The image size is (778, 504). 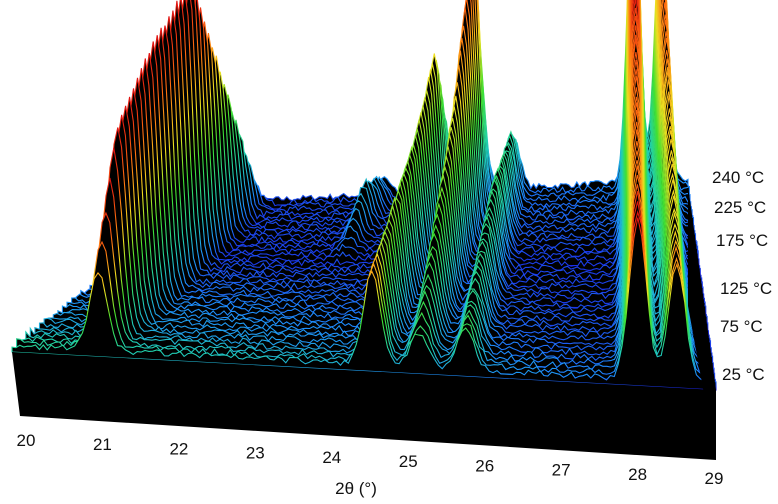 I want to click on x-tick-label: 25, so click(x=408, y=461).